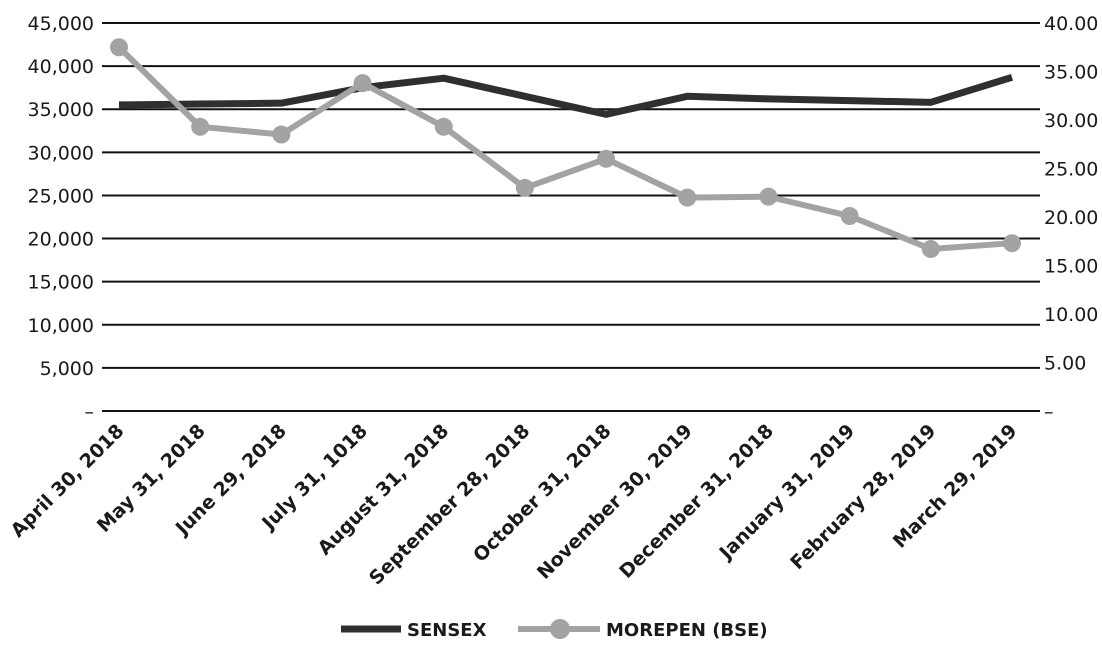 The height and width of the screenshot is (646, 1102). Describe the element at coordinates (90, 412) in the screenshot. I see `left-tick-label: –` at that location.